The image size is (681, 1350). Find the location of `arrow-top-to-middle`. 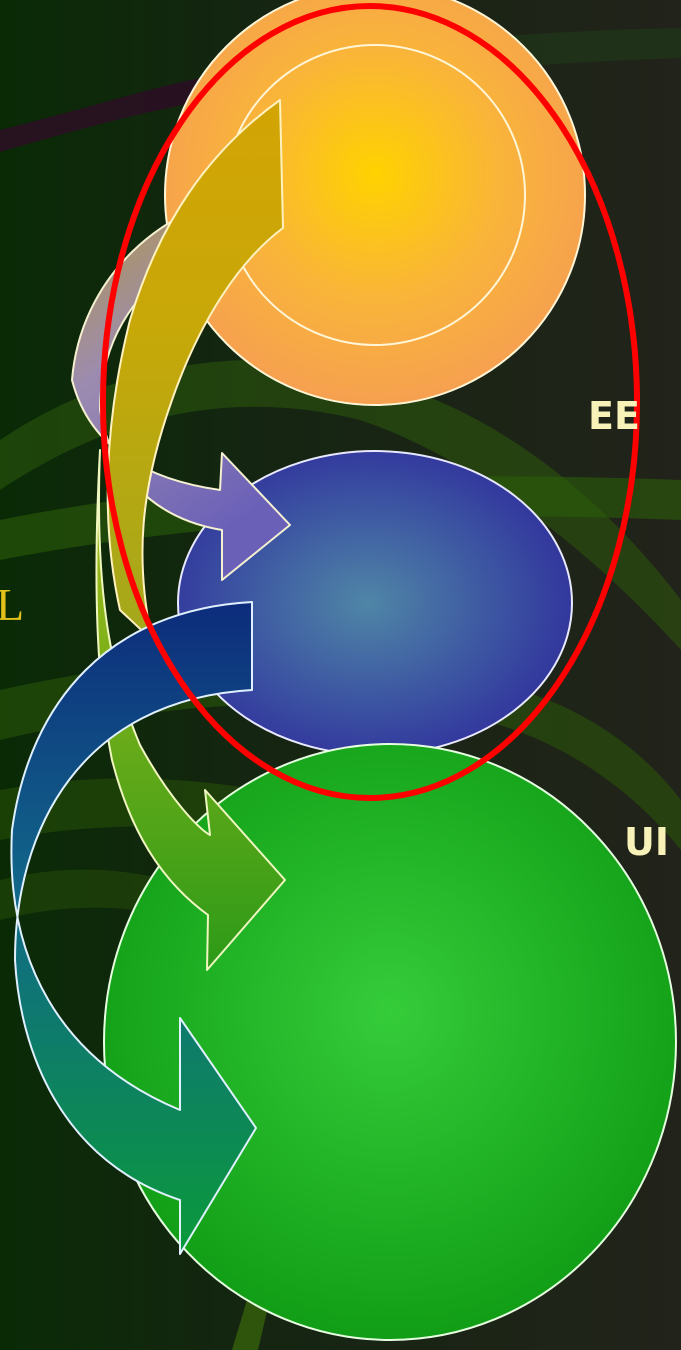

arrow-top-to-middle is located at coordinates (181, 385).